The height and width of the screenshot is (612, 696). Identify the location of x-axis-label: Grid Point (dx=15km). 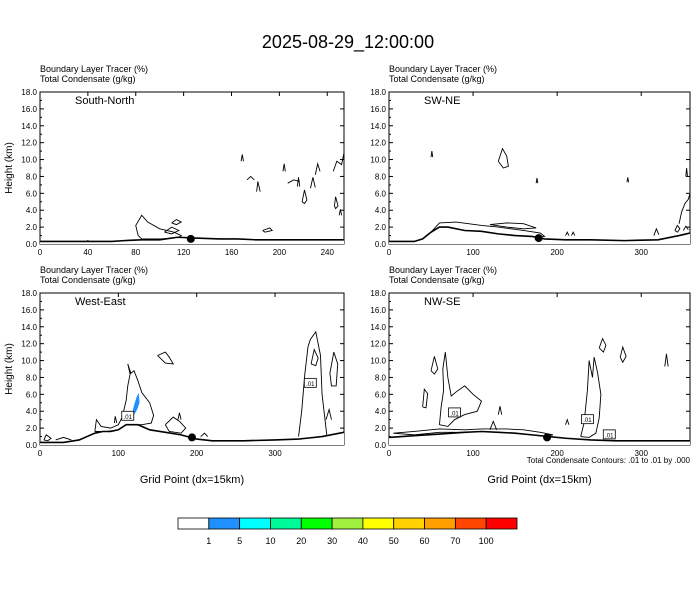
(192, 480).